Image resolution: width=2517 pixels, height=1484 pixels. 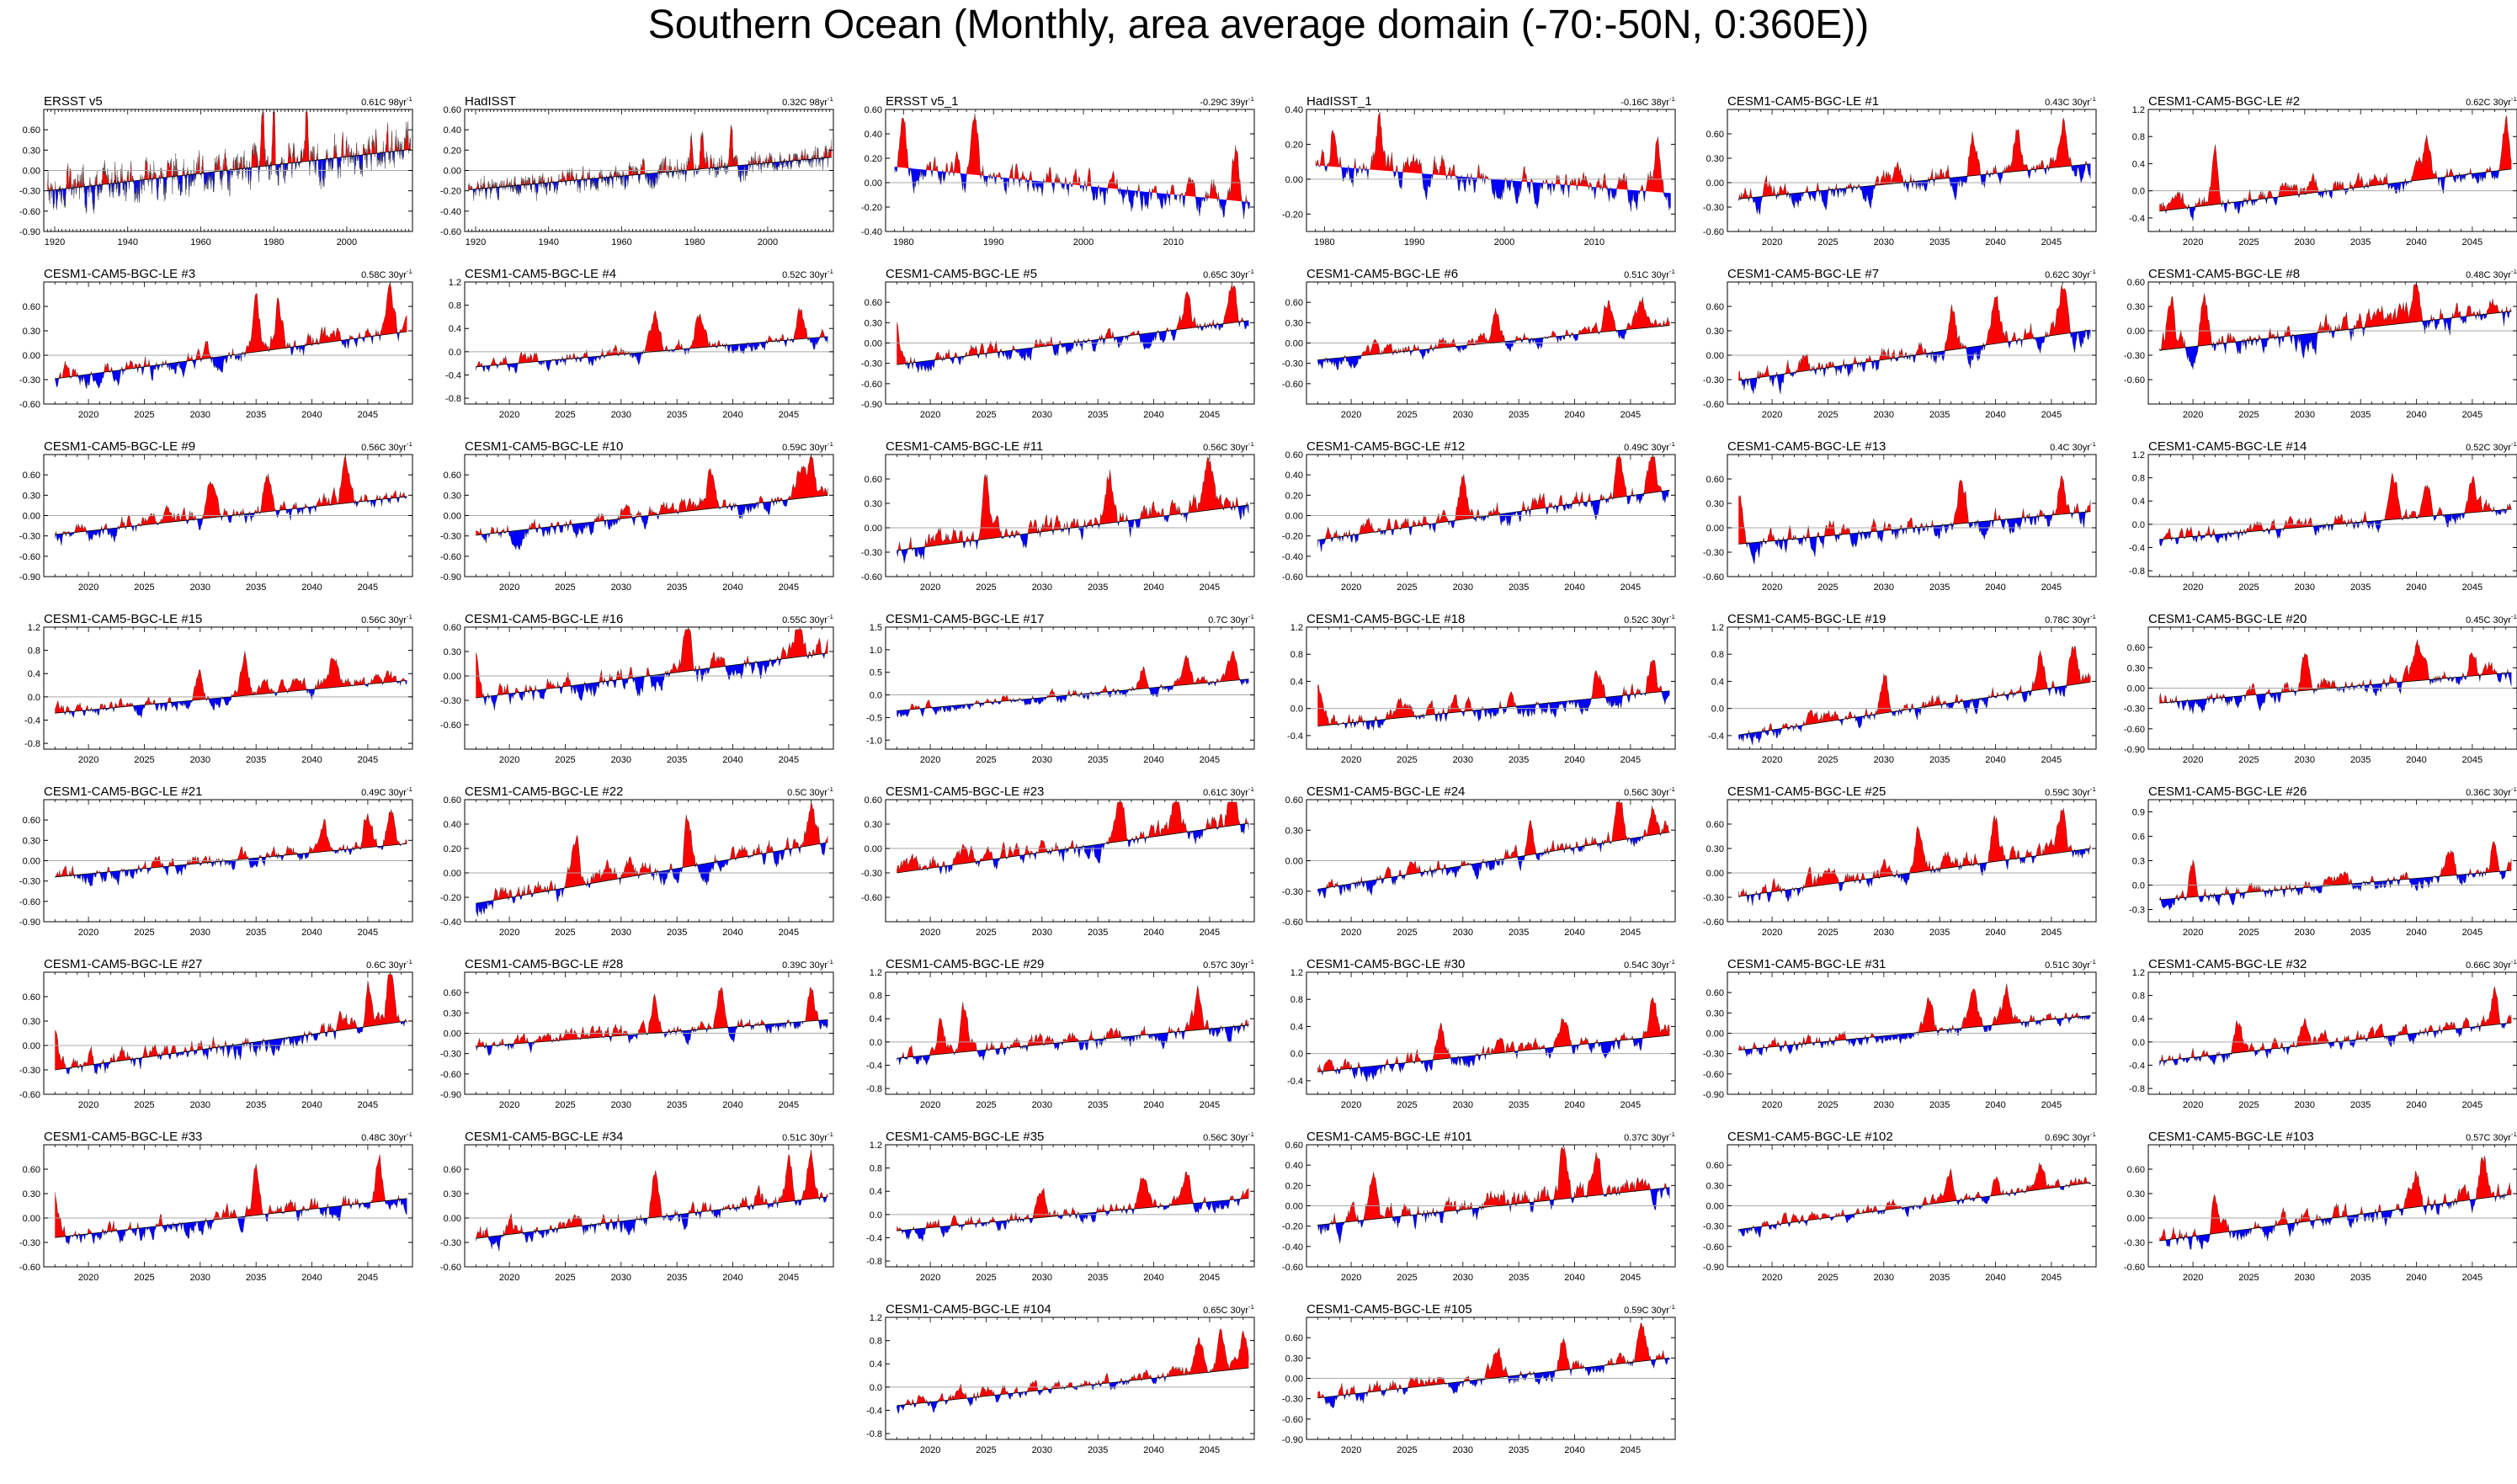 I want to click on y-tick-label: 1.5, so click(x=876, y=628).